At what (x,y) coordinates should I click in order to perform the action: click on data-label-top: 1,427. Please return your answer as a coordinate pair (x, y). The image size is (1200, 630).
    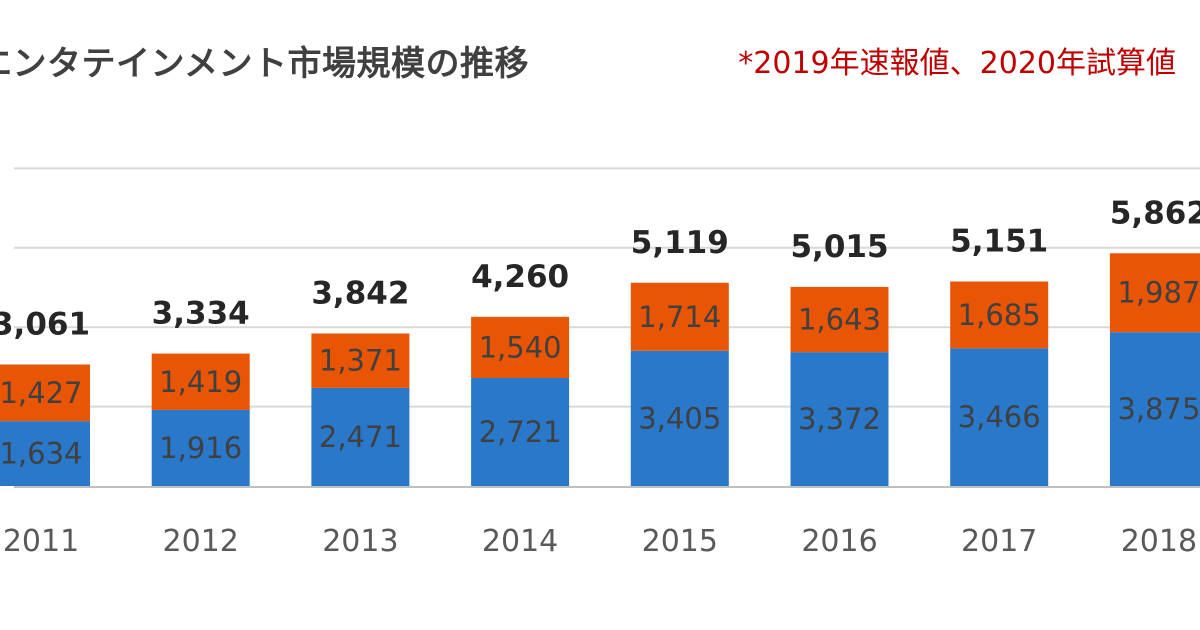
    Looking at the image, I should click on (41, 393).